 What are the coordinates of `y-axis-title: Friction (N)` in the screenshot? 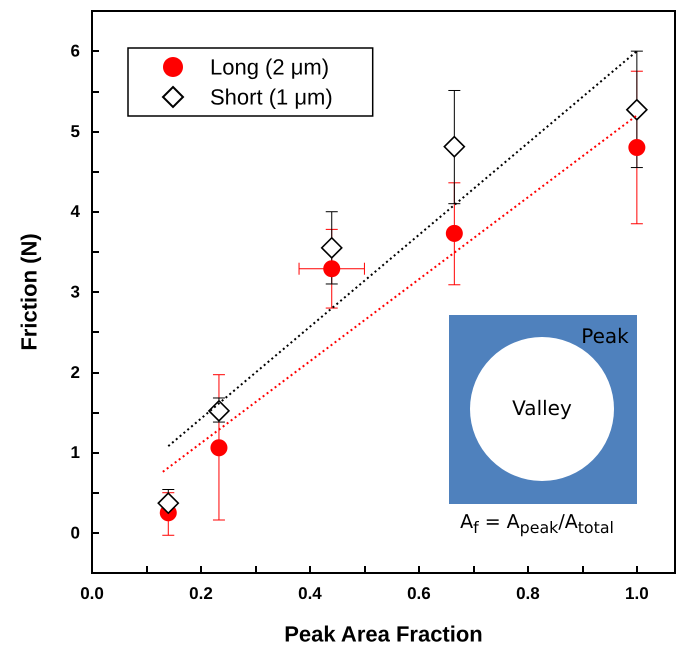 It's located at (29, 292).